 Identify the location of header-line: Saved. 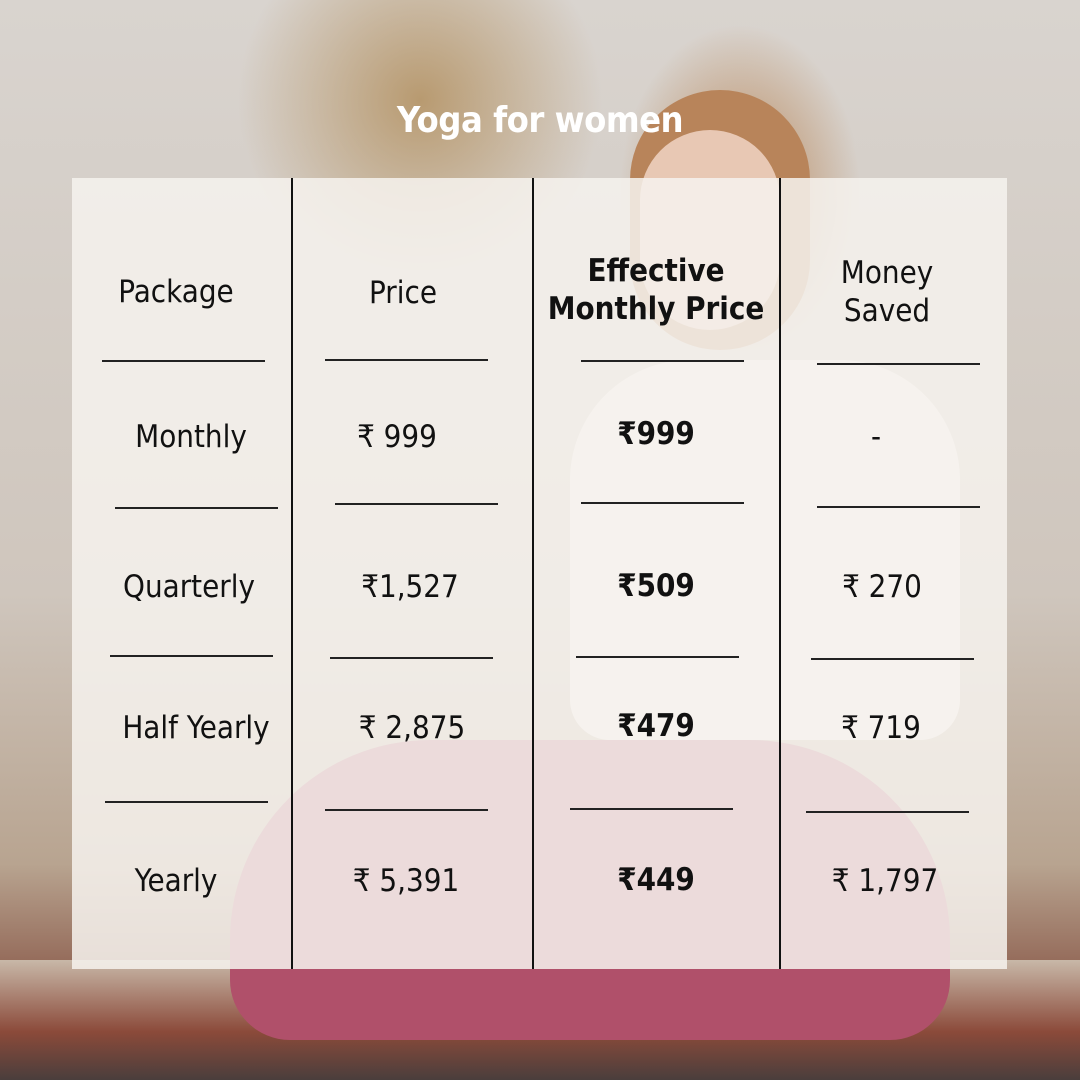
(887, 311).